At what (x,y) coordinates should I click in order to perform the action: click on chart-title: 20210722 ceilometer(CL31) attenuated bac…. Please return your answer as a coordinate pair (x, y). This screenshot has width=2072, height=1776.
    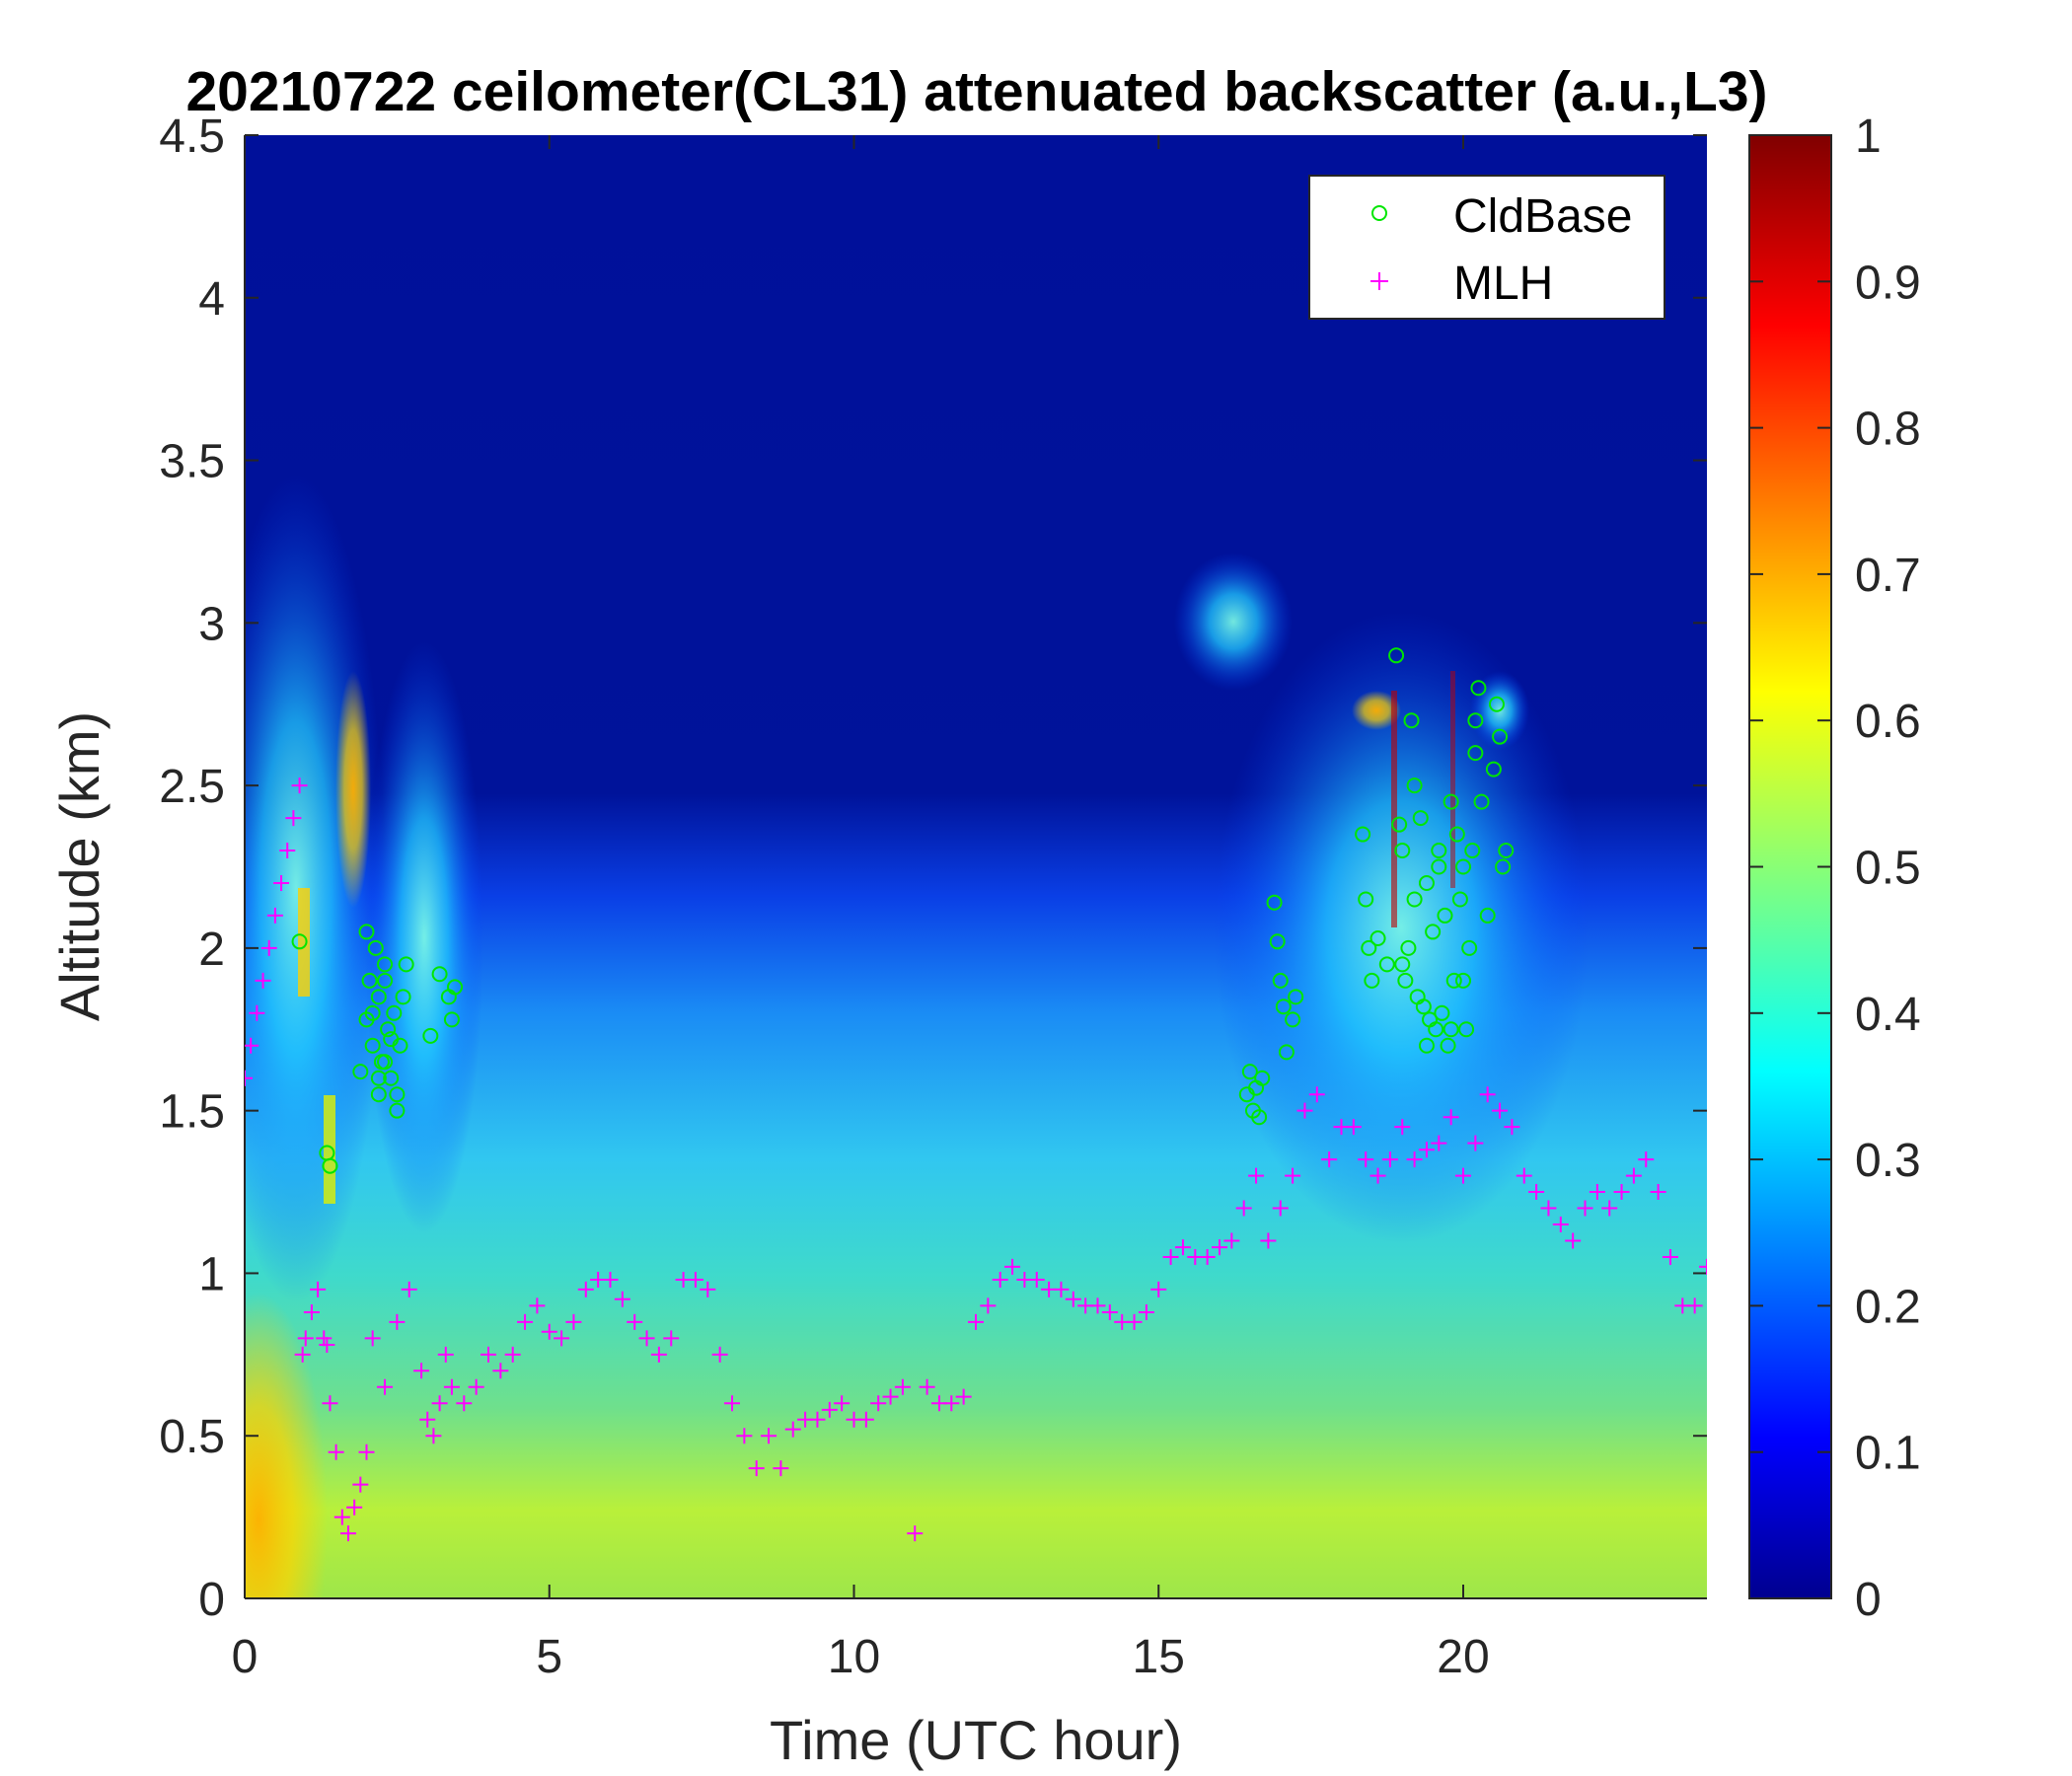
    Looking at the image, I should click on (976, 92).